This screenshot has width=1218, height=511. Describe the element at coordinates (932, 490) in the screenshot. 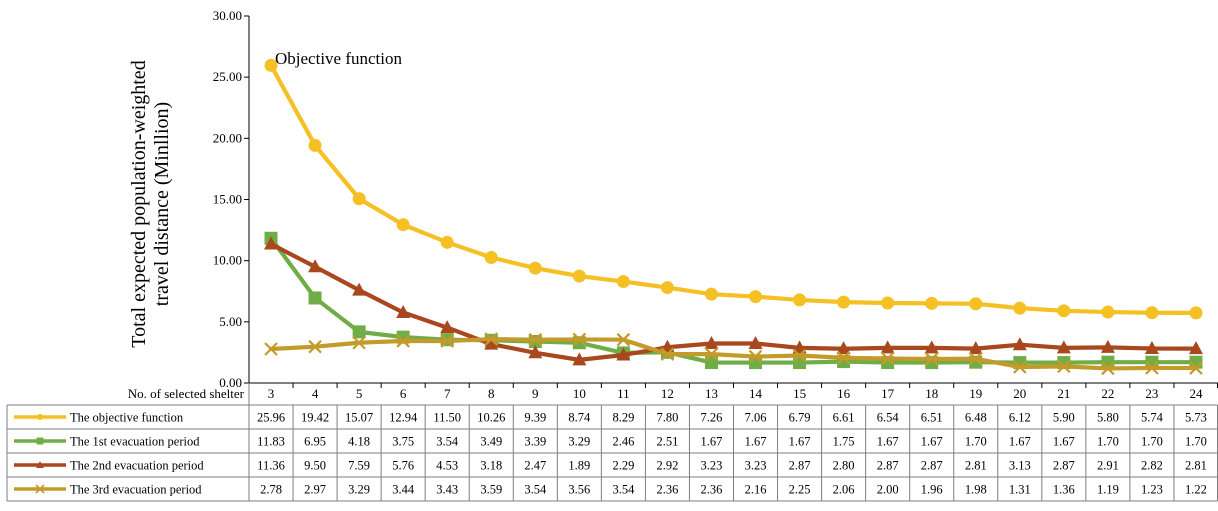

I see `table-cell: 1.96` at that location.